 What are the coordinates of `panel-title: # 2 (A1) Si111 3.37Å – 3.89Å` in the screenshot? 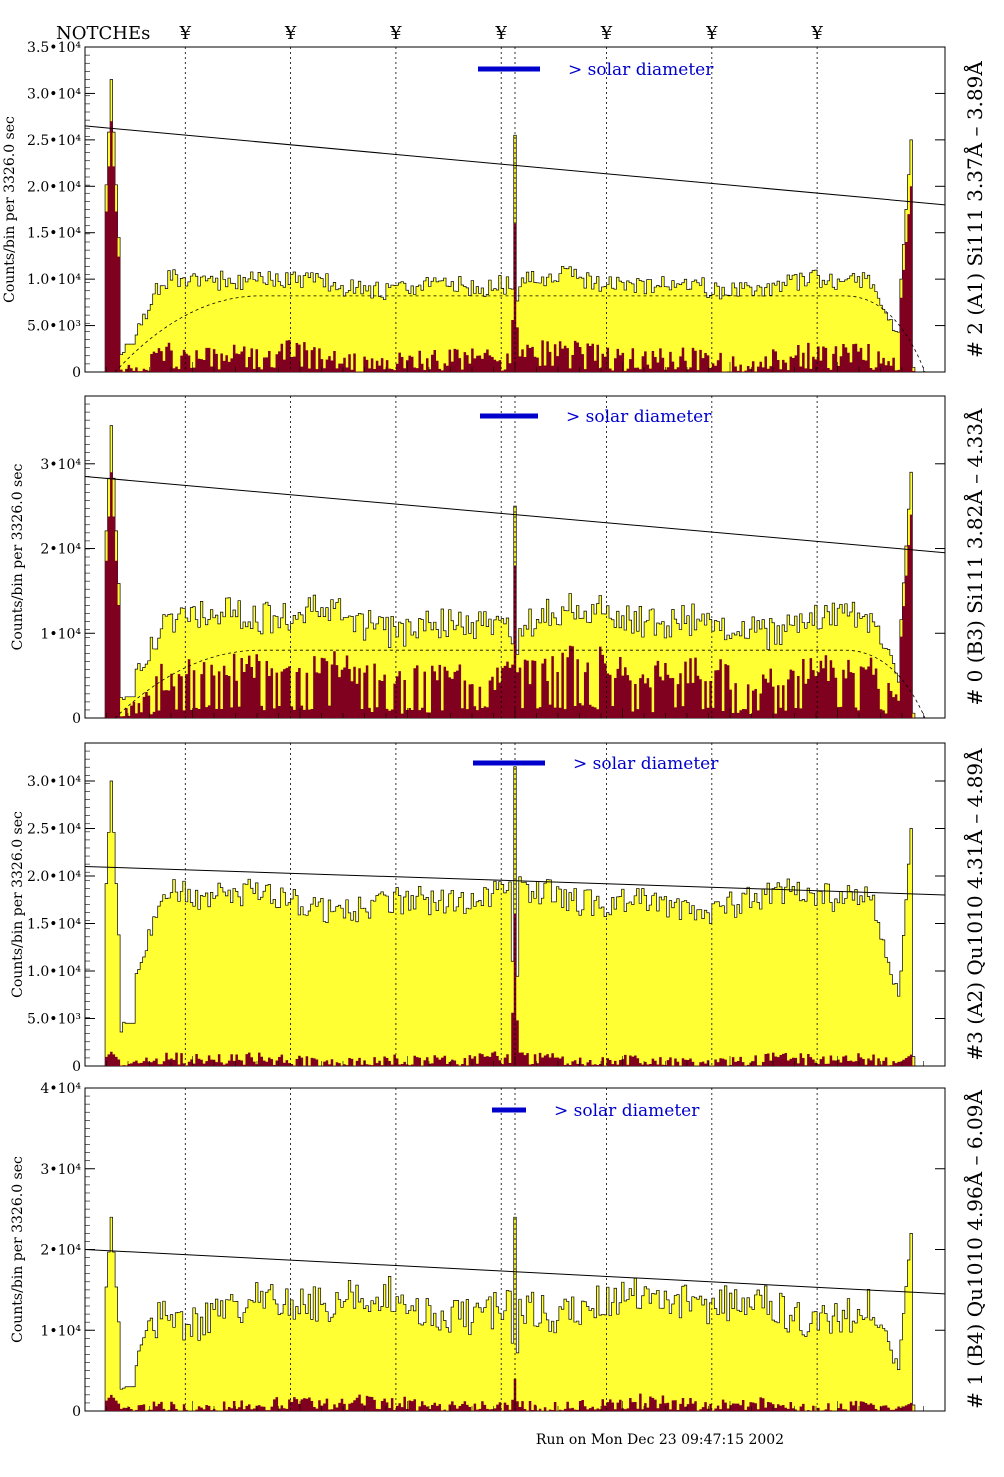 It's located at (974, 209).